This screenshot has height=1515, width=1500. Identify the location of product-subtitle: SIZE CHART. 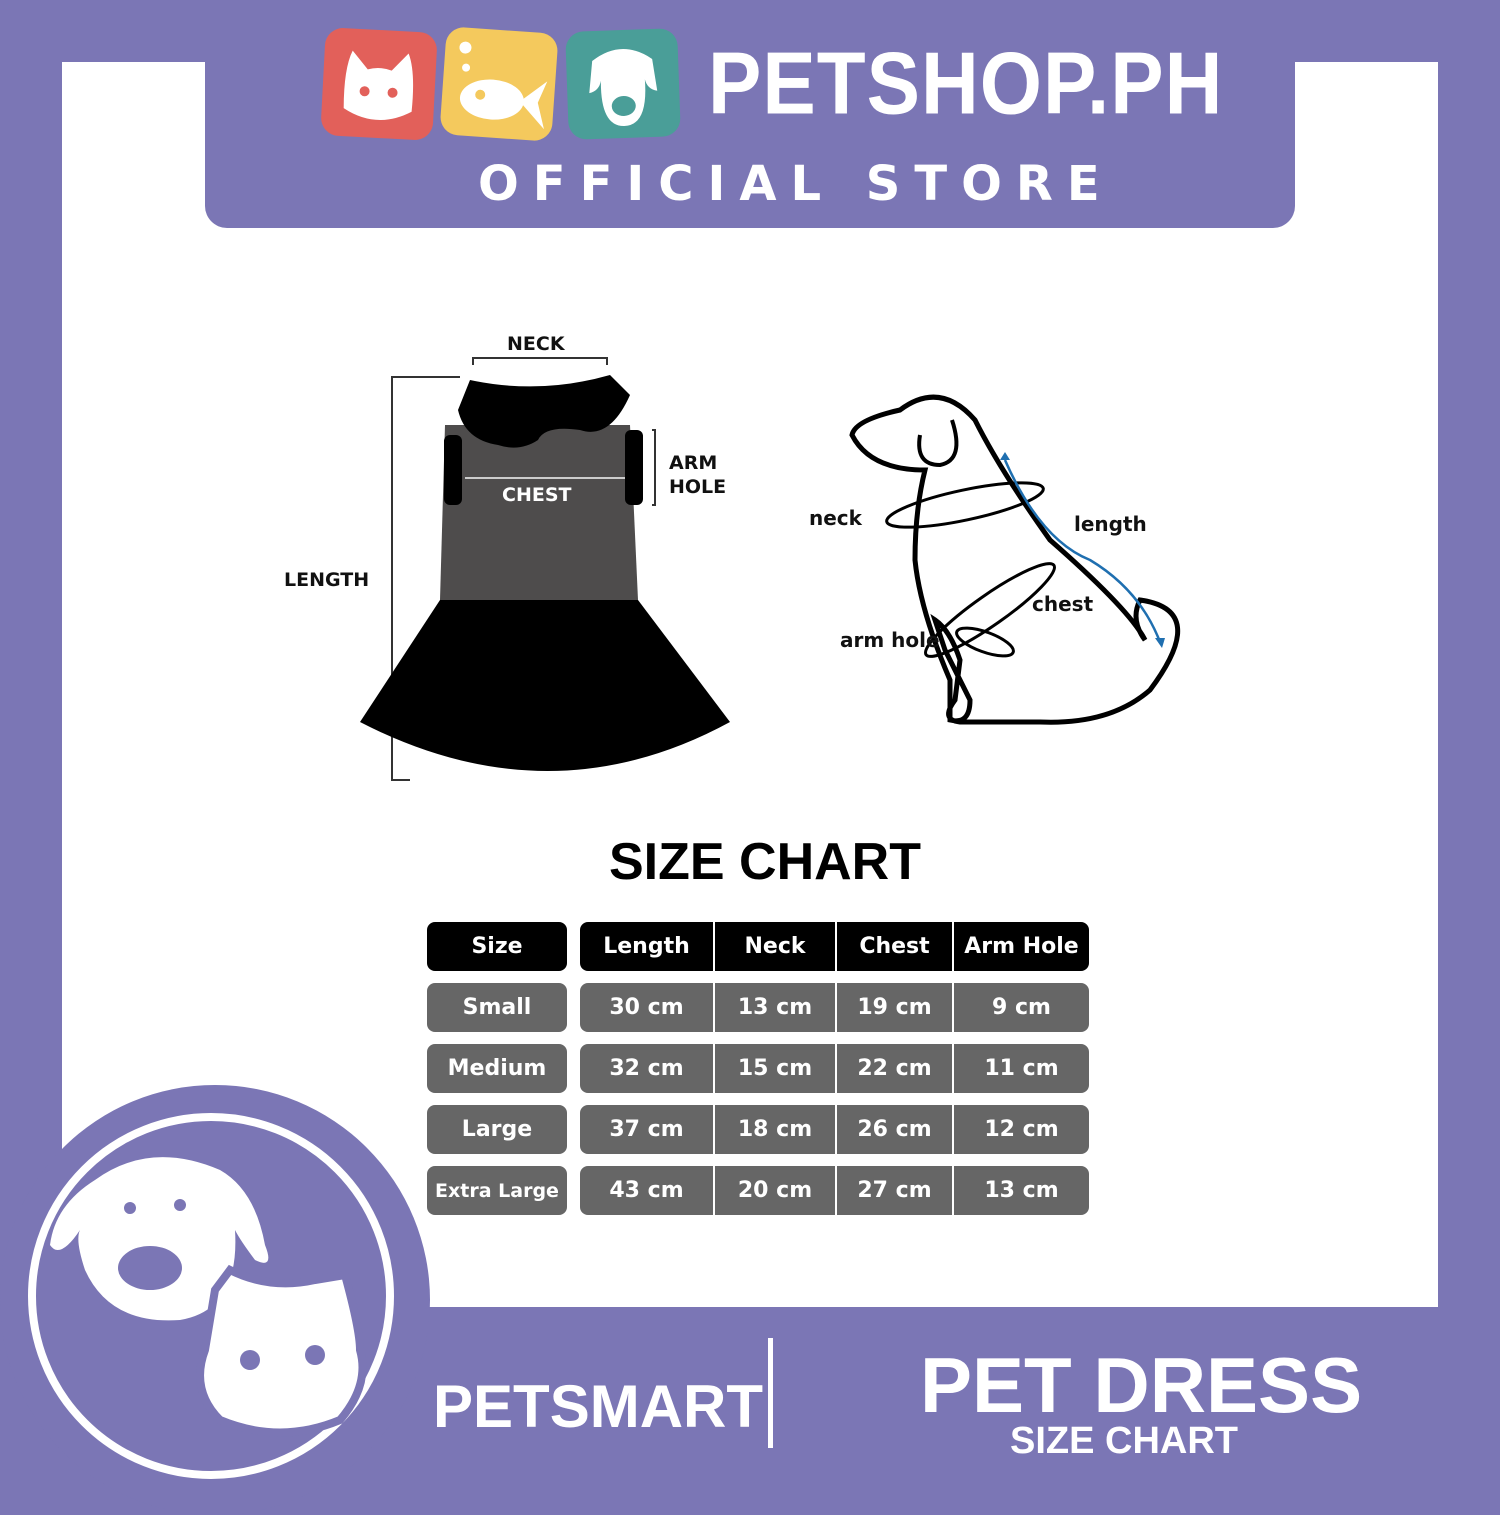
(1124, 1441).